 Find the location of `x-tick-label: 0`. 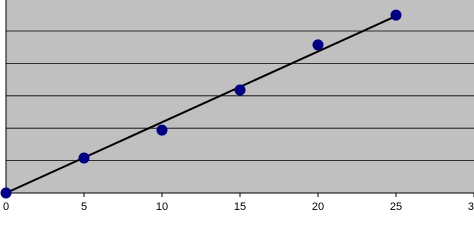

x-tick-label: 0 is located at coordinates (6, 207).